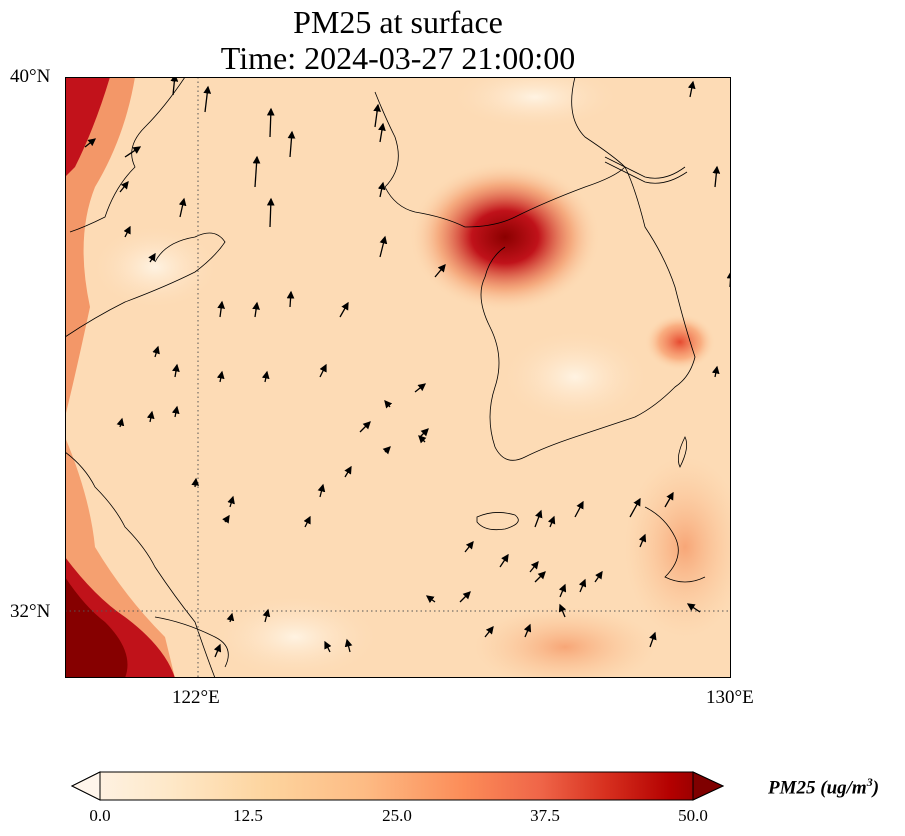 The height and width of the screenshot is (836, 905). Describe the element at coordinates (87, 127) in the screenshot. I see `pm25-northwest-hotspot` at that location.